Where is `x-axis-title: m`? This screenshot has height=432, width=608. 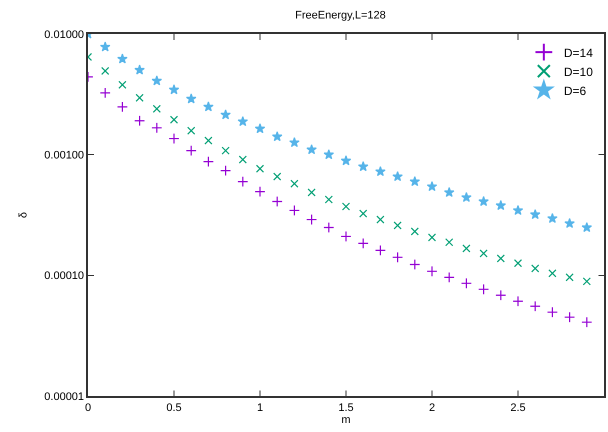 x-axis-title: m is located at coordinates (346, 420).